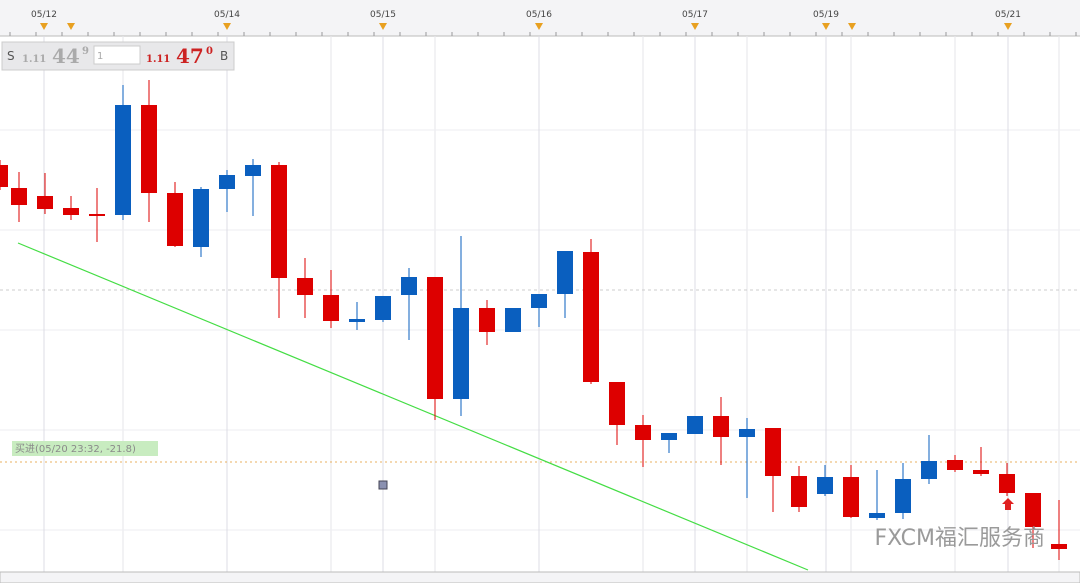 This screenshot has width=1080, height=587. I want to click on date-label: 05/12, so click(44, 15).